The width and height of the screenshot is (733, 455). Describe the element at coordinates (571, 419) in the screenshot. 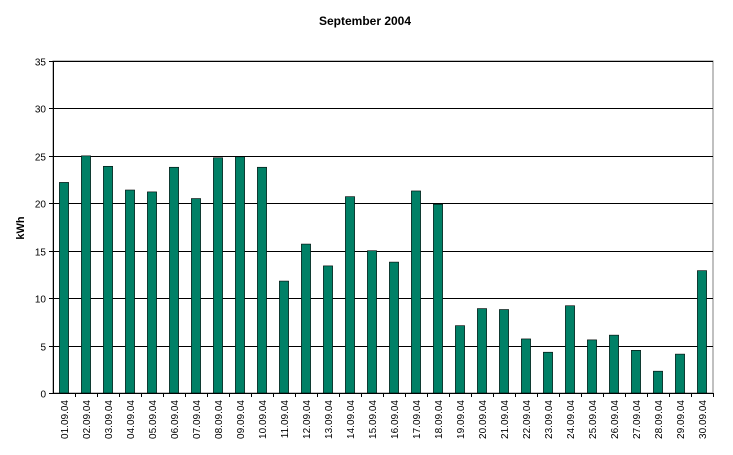

I see `x-tick-label: 24.09.04` at that location.